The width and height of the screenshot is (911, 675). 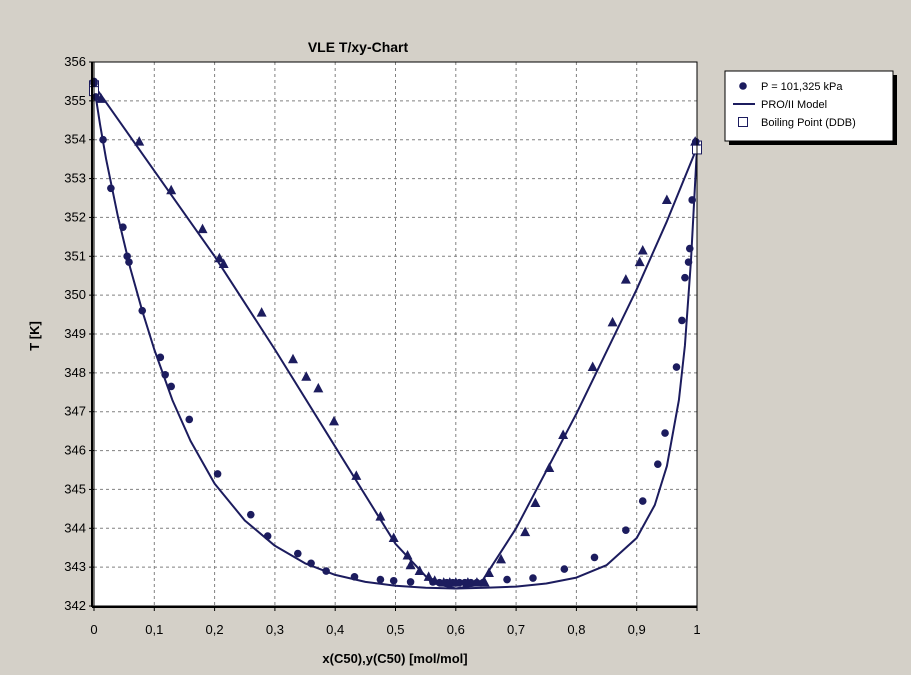 I want to click on x-axis-label: x(C50),y(C50) [mol/mol], so click(x=394, y=658).